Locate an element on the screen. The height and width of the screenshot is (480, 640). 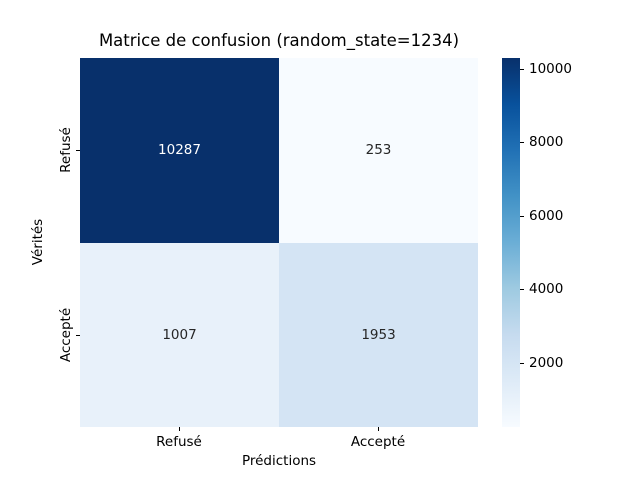
colorbar: 2000 4000 6000 8000 10000 is located at coordinates (537, 242).